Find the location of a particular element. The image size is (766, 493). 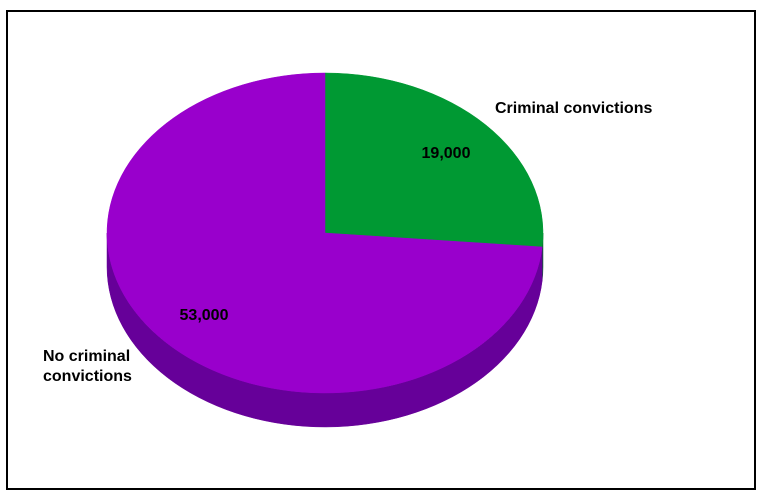

pie-value-label-0: 19,000 is located at coordinates (446, 153).